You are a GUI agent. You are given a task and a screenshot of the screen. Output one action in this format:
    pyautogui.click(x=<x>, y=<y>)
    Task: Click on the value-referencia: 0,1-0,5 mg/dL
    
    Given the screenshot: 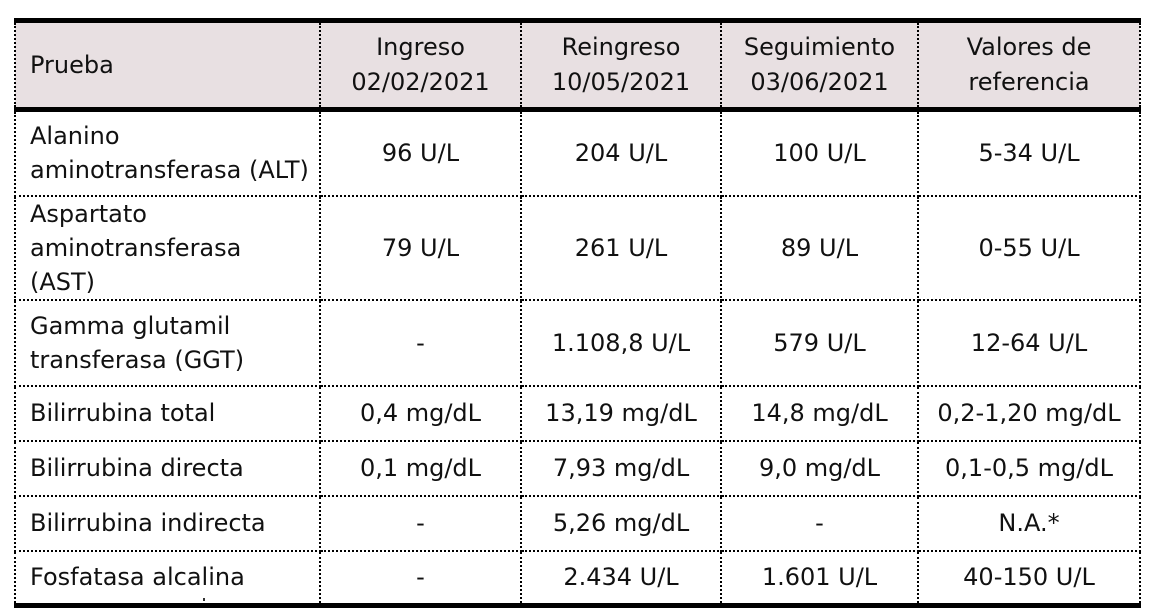 What is the action you would take?
    pyautogui.click(x=1029, y=468)
    